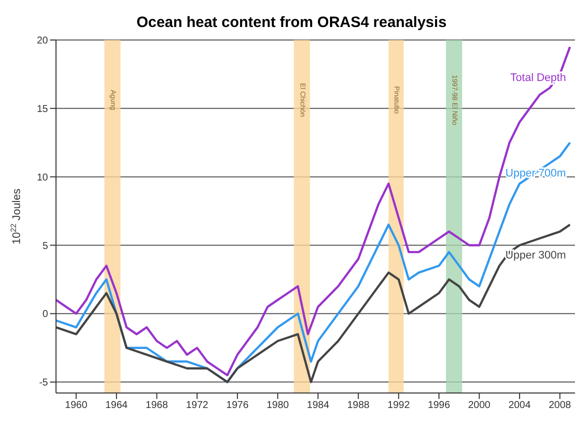 The width and height of the screenshot is (583, 421). What do you see at coordinates (278, 406) in the screenshot?
I see `x-tick-label: 1980` at bounding box center [278, 406].